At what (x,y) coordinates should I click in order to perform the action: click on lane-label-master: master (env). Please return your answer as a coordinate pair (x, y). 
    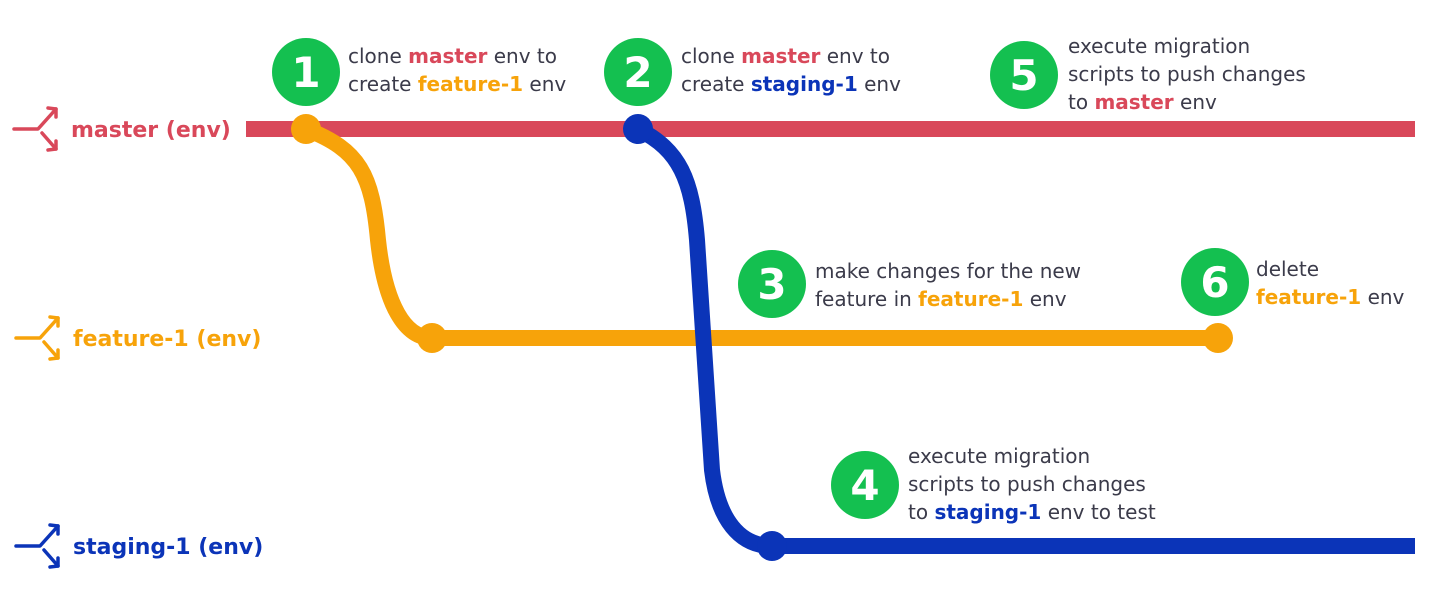
    Looking at the image, I should click on (151, 130).